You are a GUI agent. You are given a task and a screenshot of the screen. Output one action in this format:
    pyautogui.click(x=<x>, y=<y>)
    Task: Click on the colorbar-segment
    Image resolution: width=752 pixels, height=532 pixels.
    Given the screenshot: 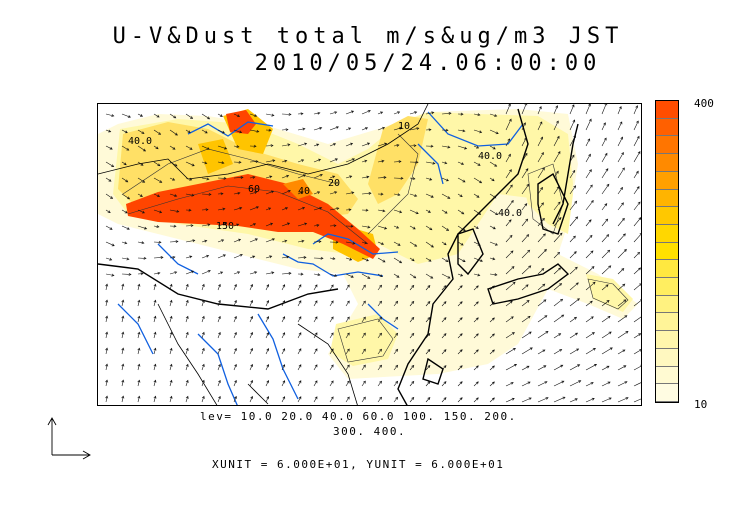 What is the action you would take?
    pyautogui.click(x=667, y=357)
    